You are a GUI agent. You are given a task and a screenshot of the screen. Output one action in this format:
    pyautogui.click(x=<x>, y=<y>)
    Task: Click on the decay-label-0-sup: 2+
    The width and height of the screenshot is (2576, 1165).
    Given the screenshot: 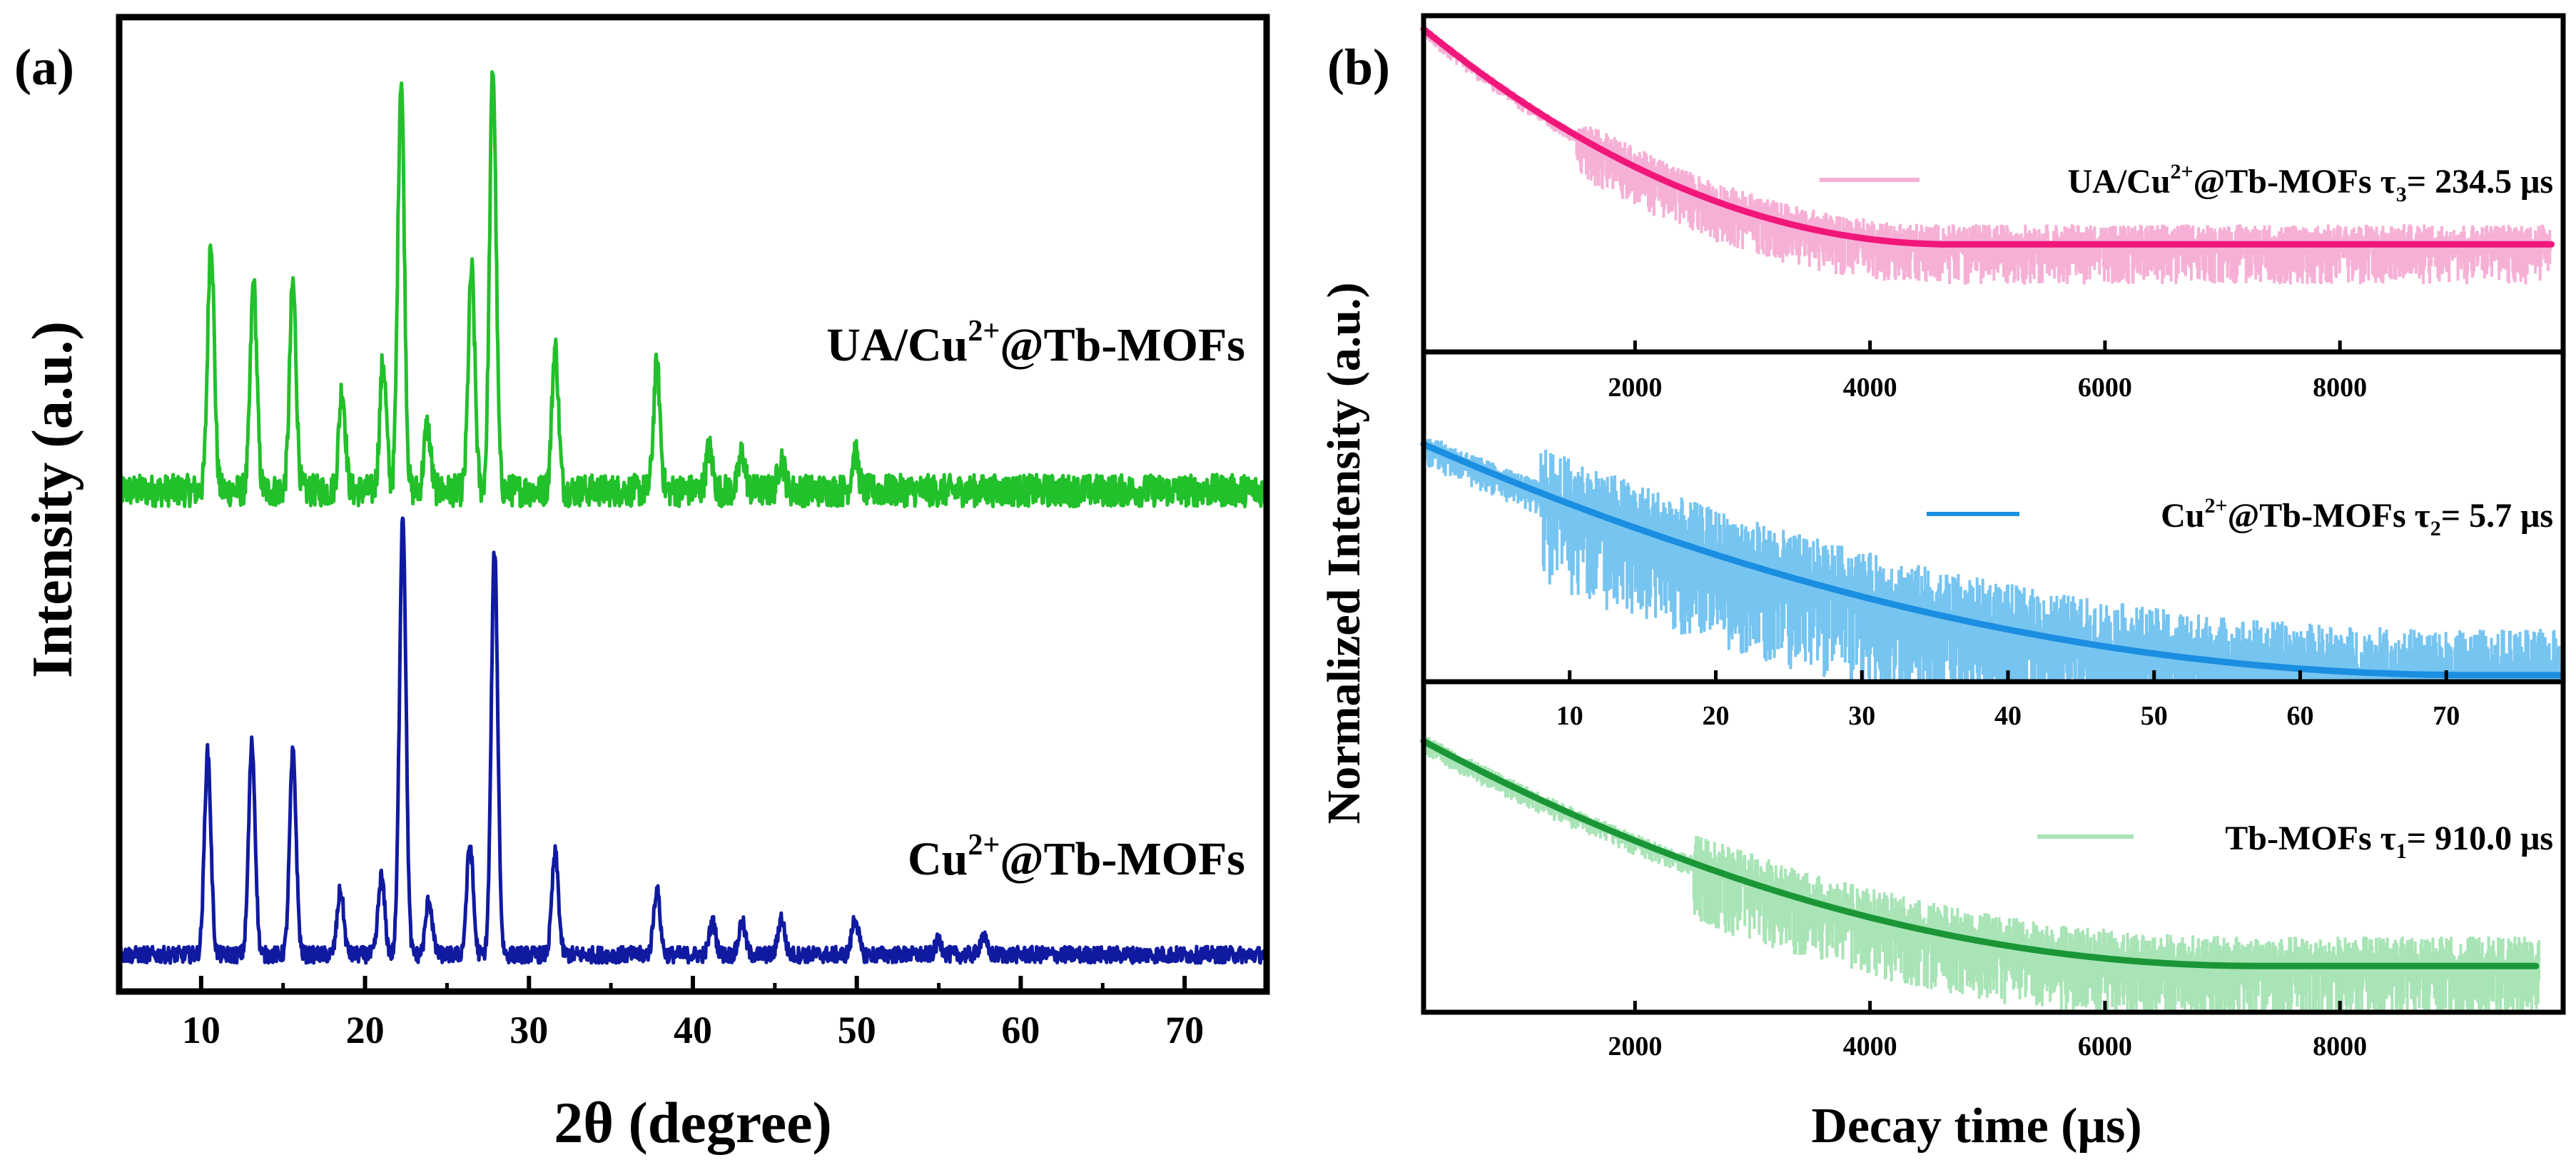 What is the action you would take?
    pyautogui.click(x=2182, y=171)
    